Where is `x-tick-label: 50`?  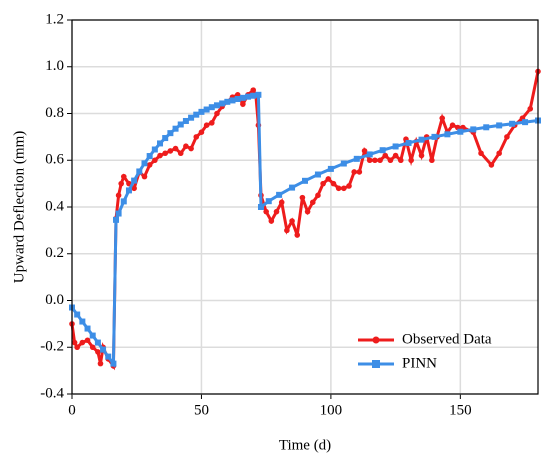
x-tick-label: 50 is located at coordinates (201, 410).